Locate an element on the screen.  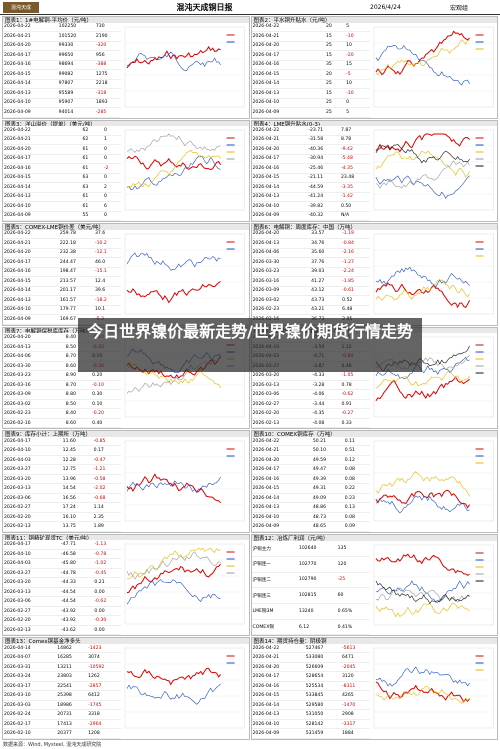
table-row: 2026-04-17 -47.71 -1.13 is located at coordinates (62, 545).